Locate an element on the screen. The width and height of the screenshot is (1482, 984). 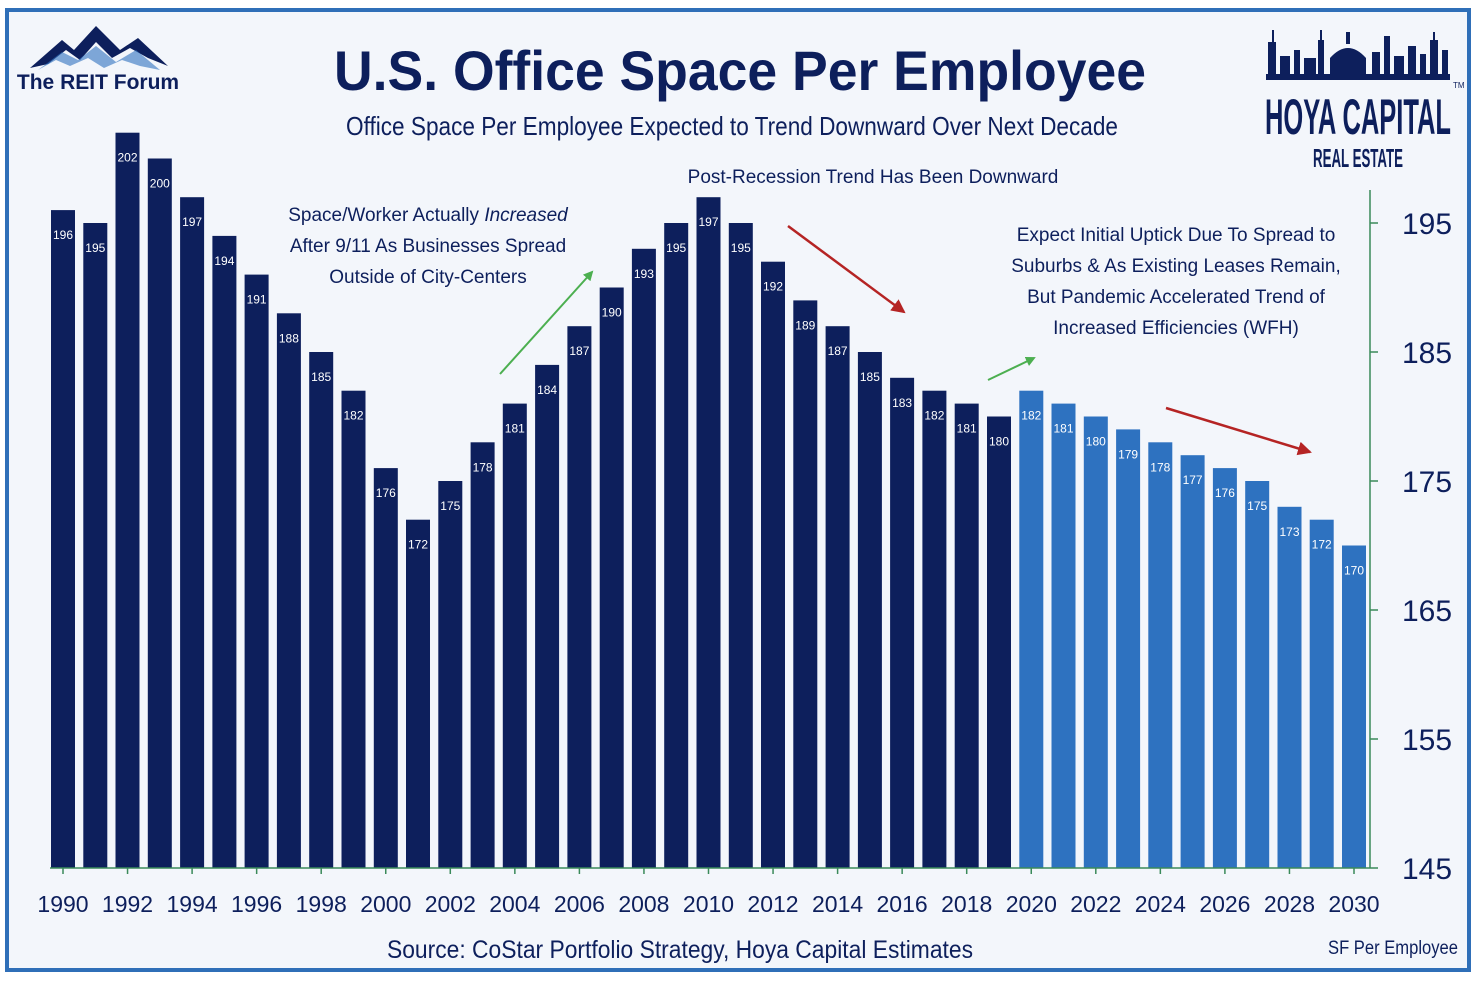
bar-2012 is located at coordinates (773, 564).